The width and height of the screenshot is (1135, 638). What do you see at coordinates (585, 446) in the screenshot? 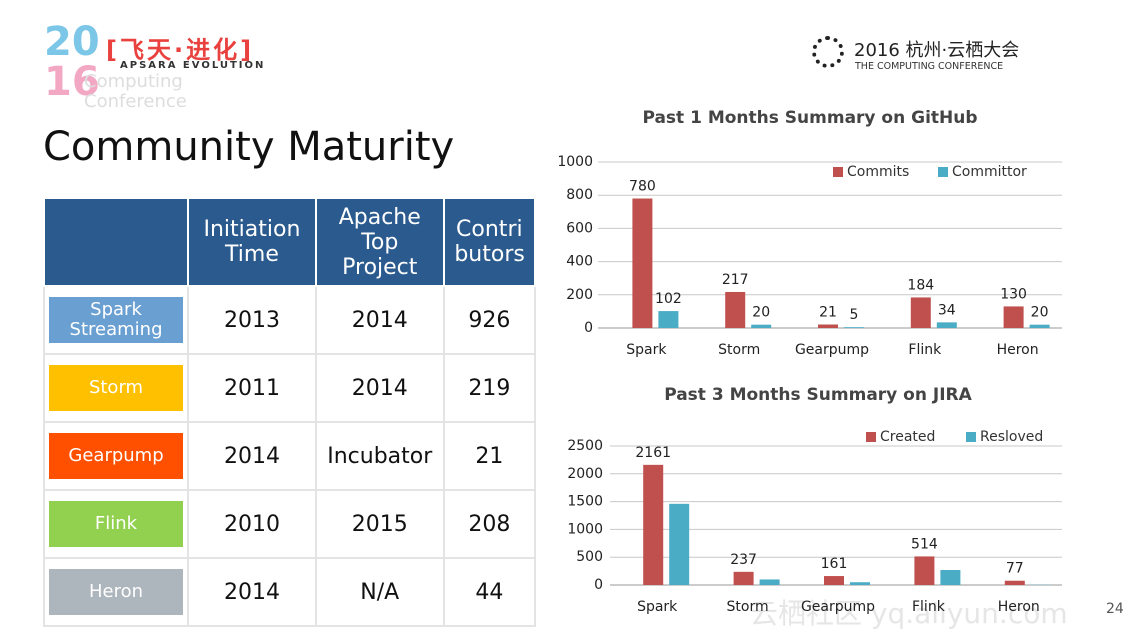
I see `y-tick-label: 2500` at bounding box center [585, 446].